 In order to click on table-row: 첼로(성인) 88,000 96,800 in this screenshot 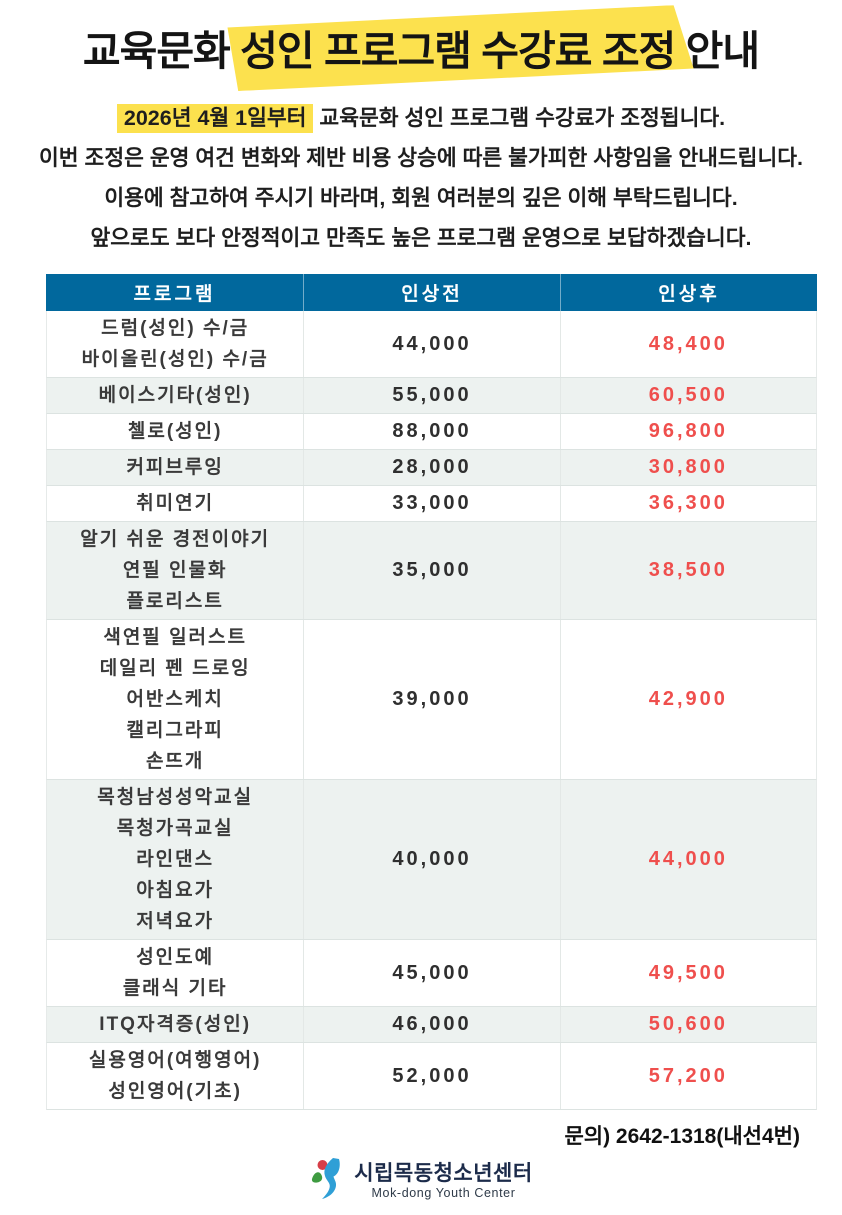, I will do `click(431, 432)`.